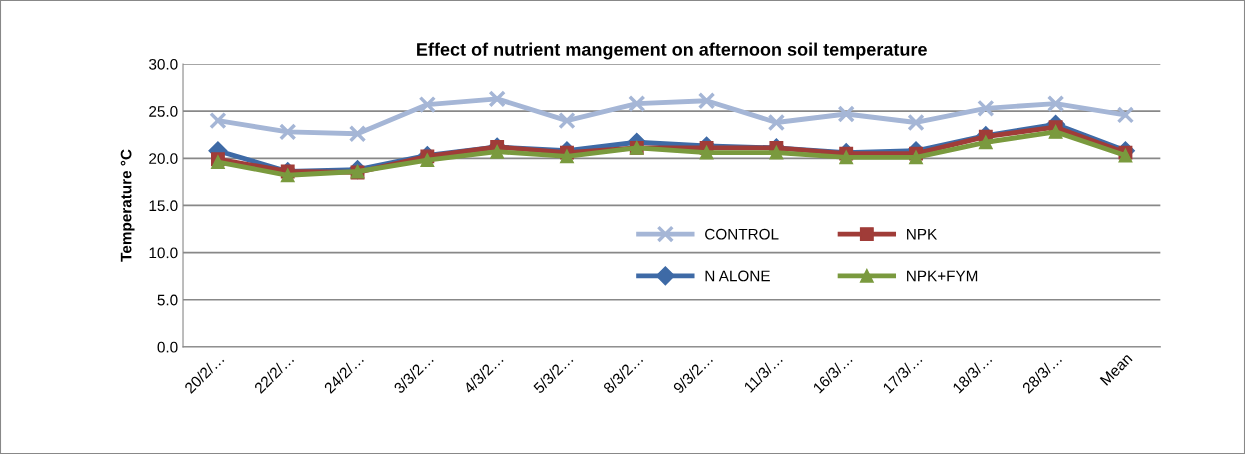 This screenshot has width=1245, height=454. Describe the element at coordinates (167, 300) in the screenshot. I see `y-tick-label: 5.0` at that location.